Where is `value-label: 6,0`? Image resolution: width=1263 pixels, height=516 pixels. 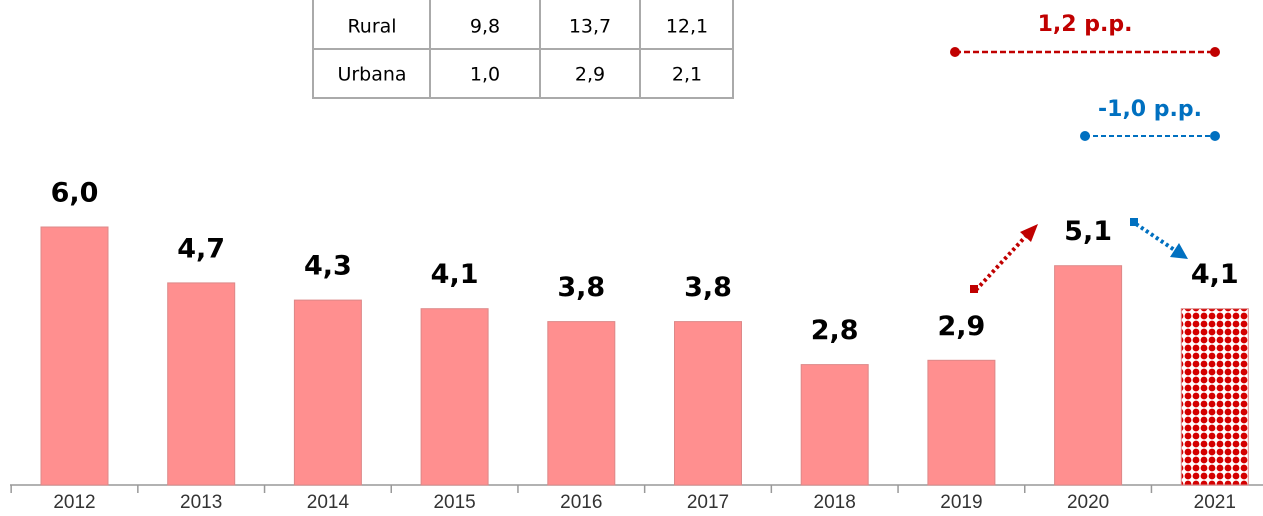
value-label: 6,0 is located at coordinates (75, 193).